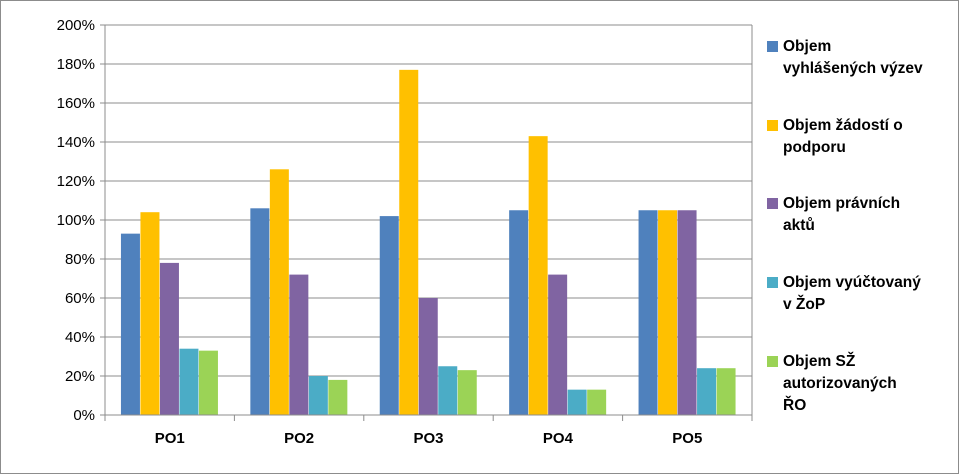  Describe the element at coordinates (170, 438) in the screenshot. I see `x-tick-label: PO1` at that location.